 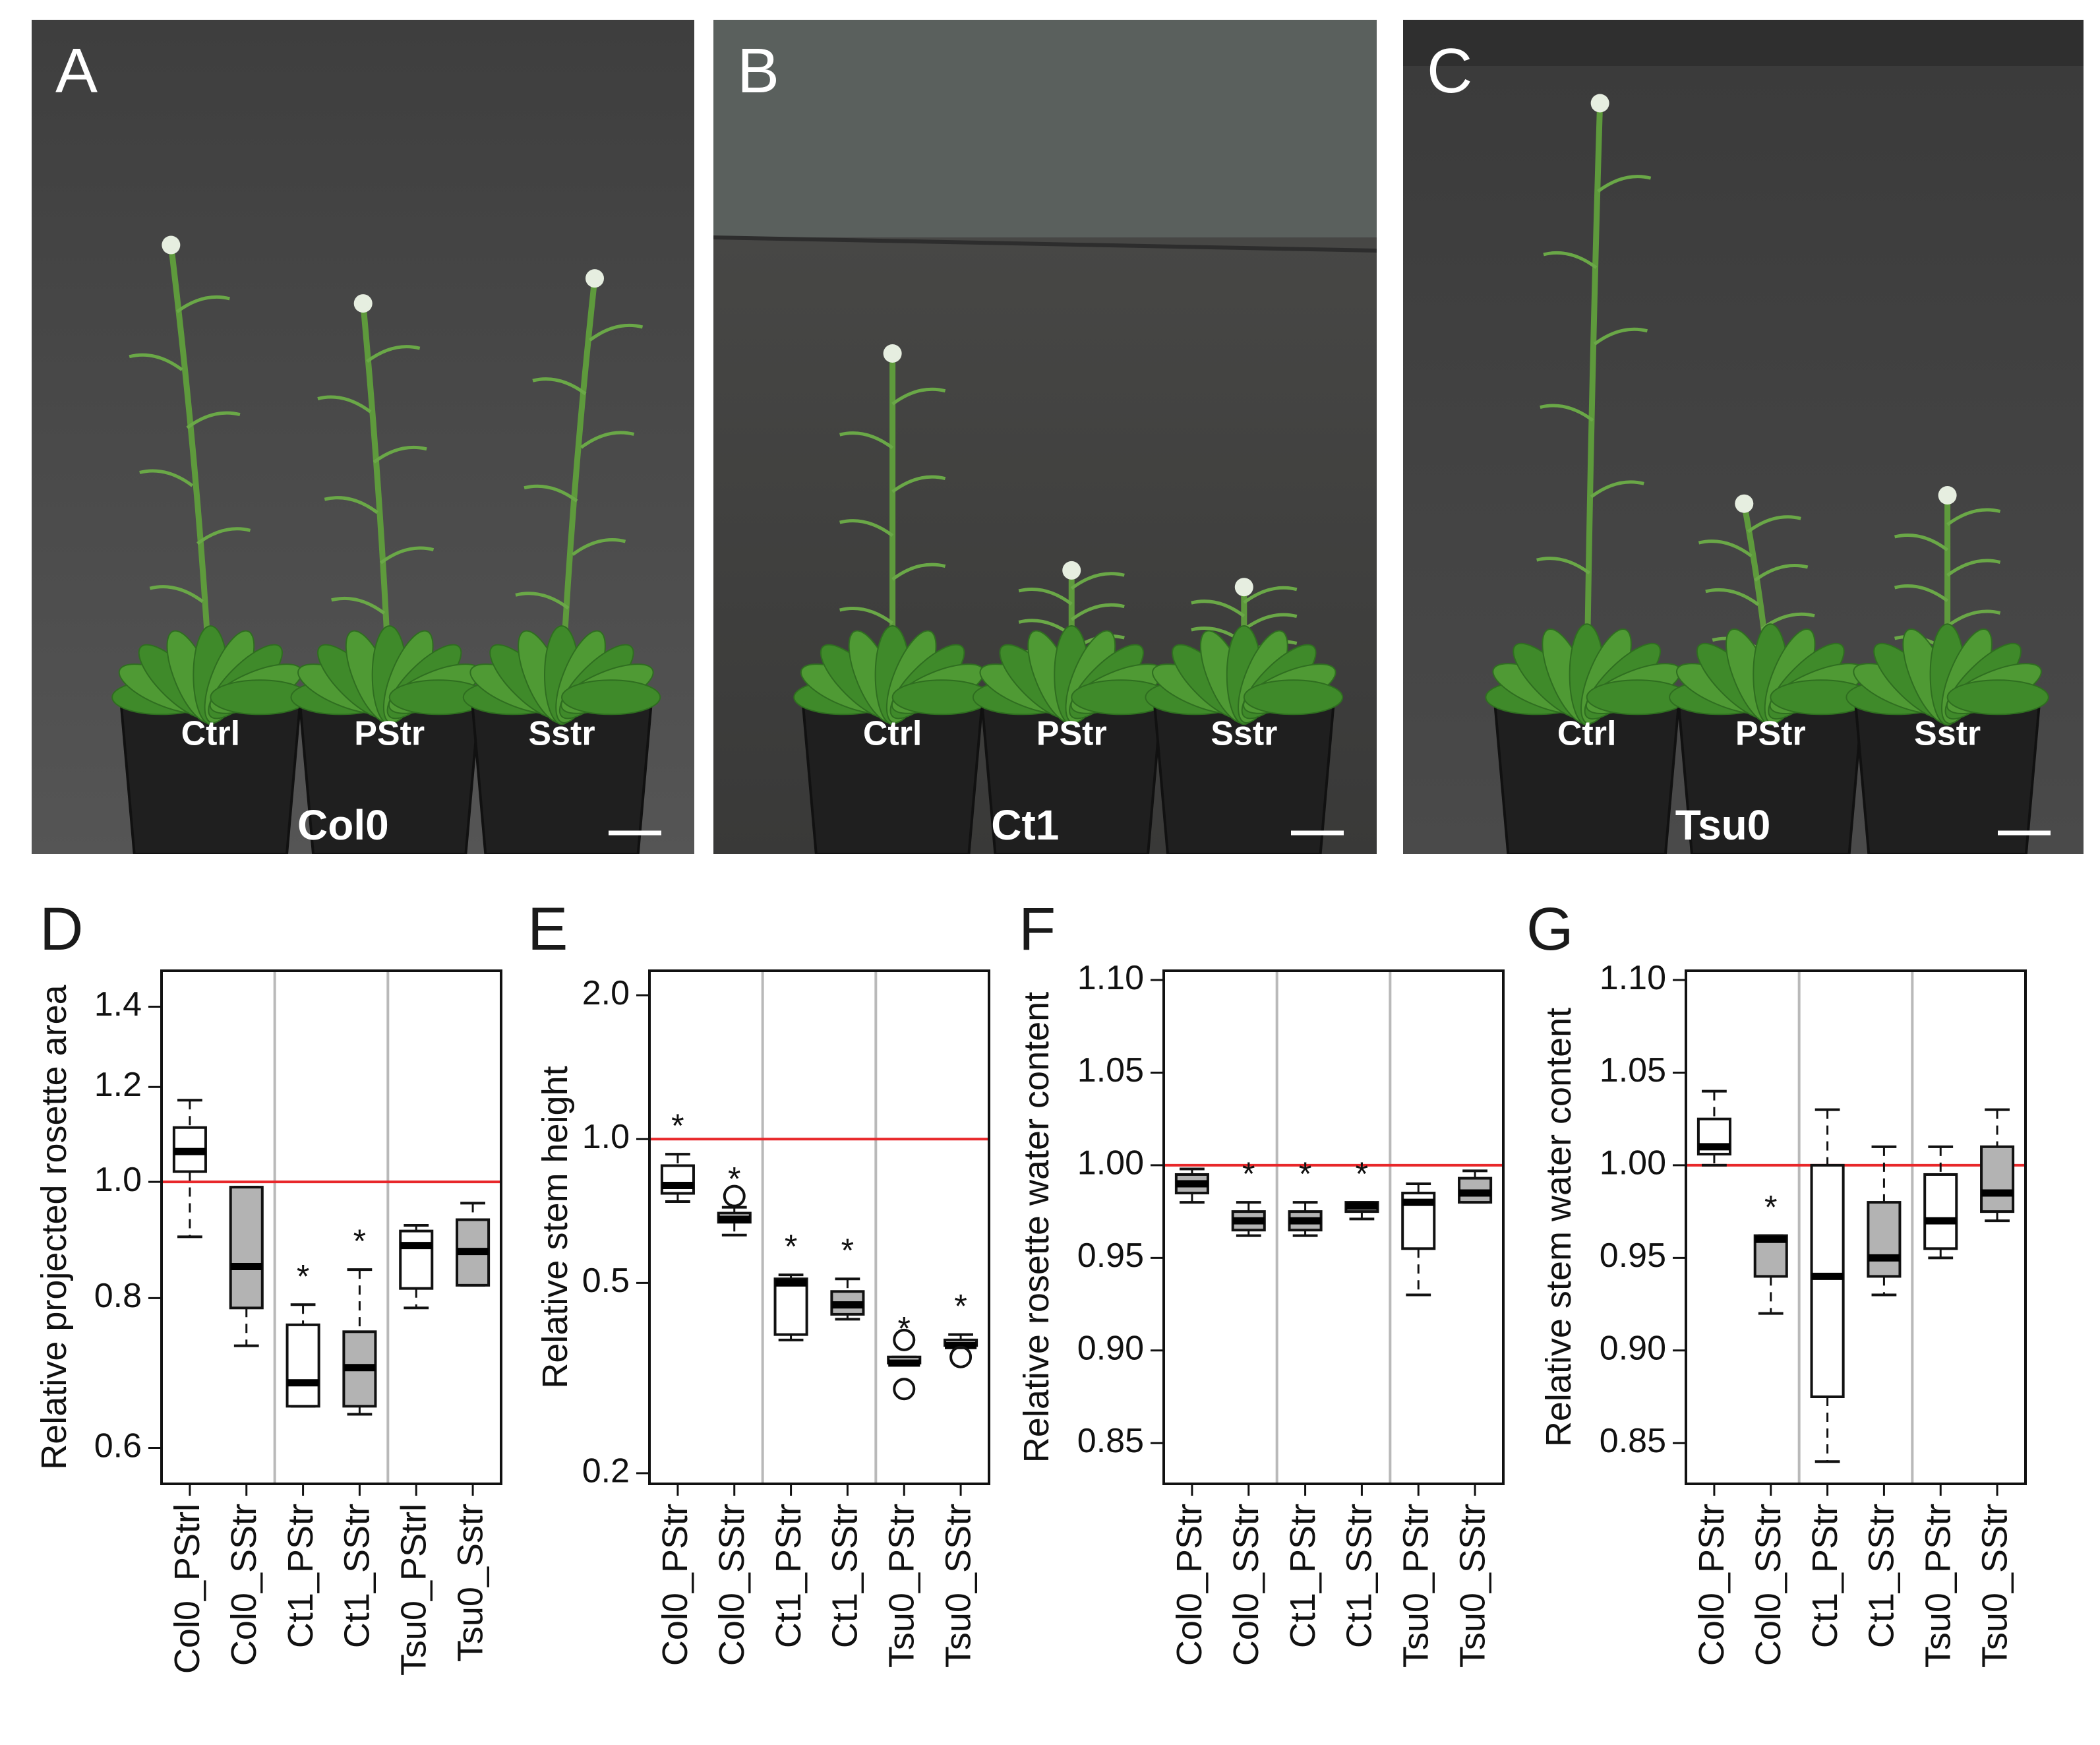 I want to click on box-Col0_PStrl: Col0_PStrl, so click(x=187, y=1386).